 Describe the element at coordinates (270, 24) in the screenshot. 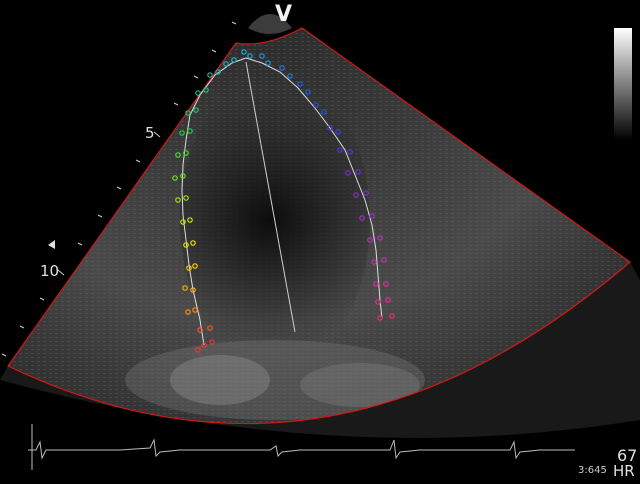

I see `apex` at that location.